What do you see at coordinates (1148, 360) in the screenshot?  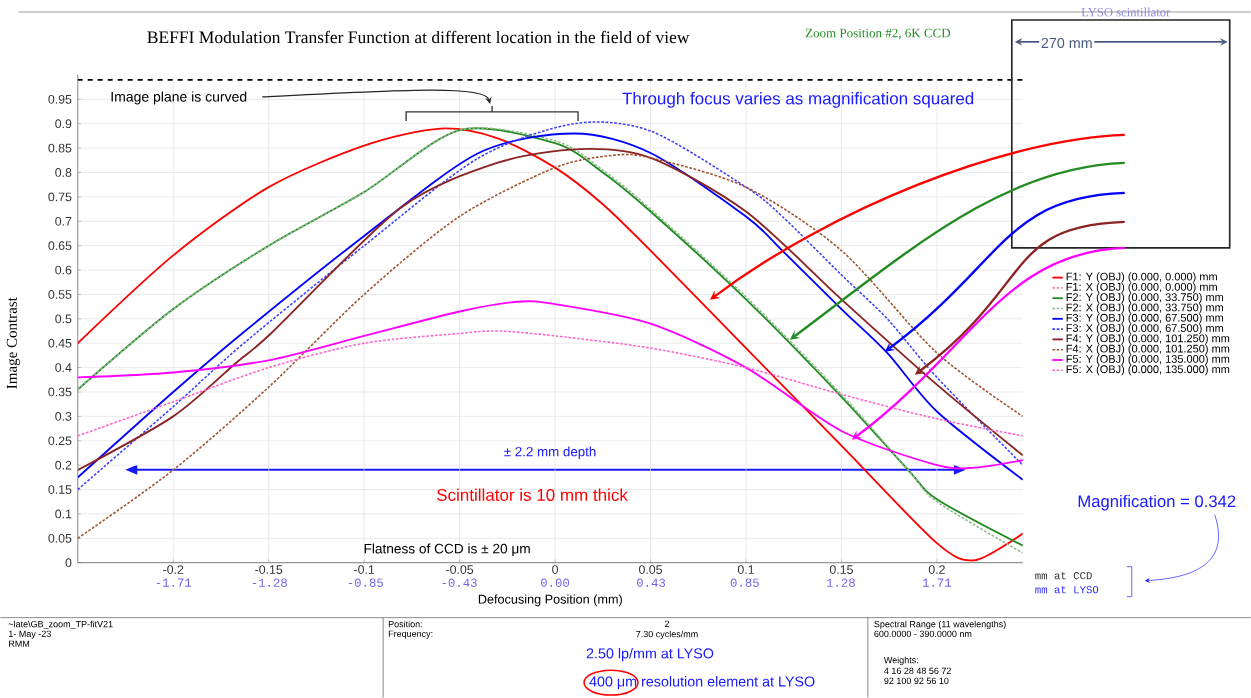 I see `legend-label: F5: Y (OBJ) (0.000, 135.000) mm` at bounding box center [1148, 360].